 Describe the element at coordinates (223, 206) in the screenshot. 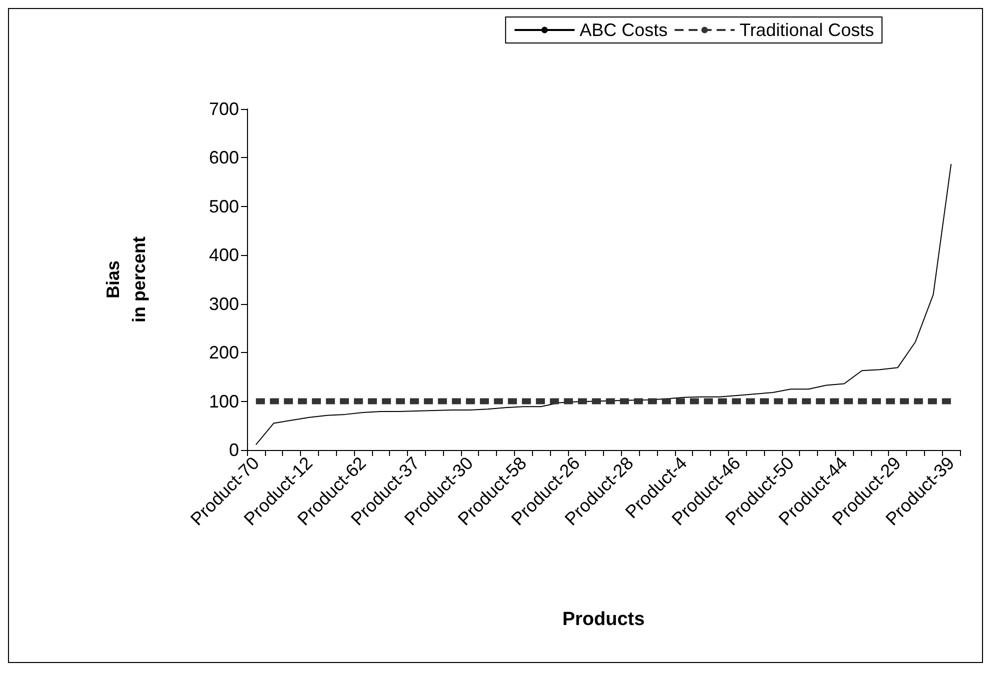

I see `y-tick-label: 500` at that location.